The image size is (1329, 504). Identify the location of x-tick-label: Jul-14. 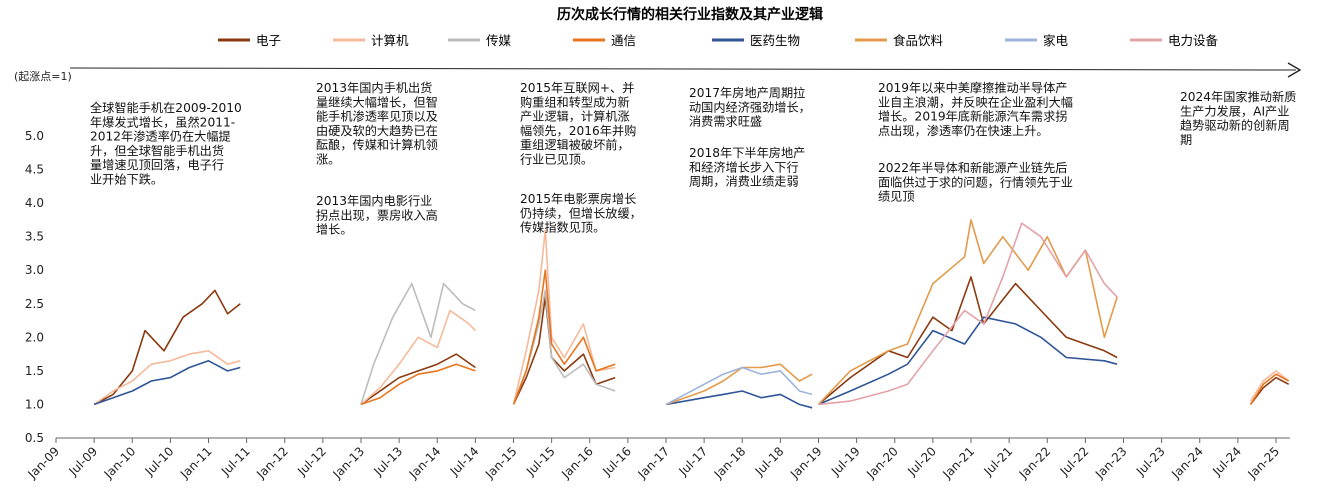
(464, 461).